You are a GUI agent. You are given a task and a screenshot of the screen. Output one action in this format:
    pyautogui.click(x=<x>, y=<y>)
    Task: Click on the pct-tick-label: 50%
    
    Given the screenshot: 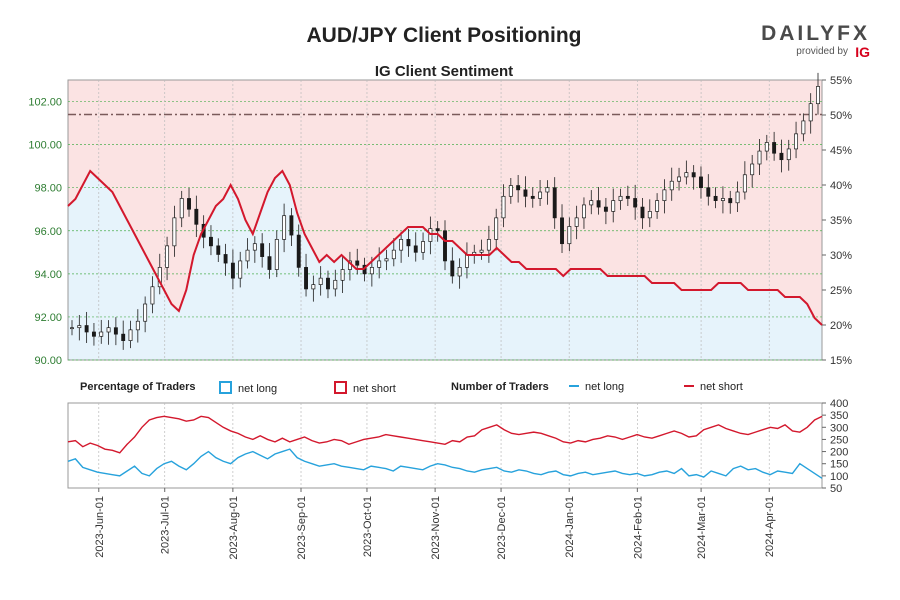 What is the action you would take?
    pyautogui.click(x=841, y=116)
    